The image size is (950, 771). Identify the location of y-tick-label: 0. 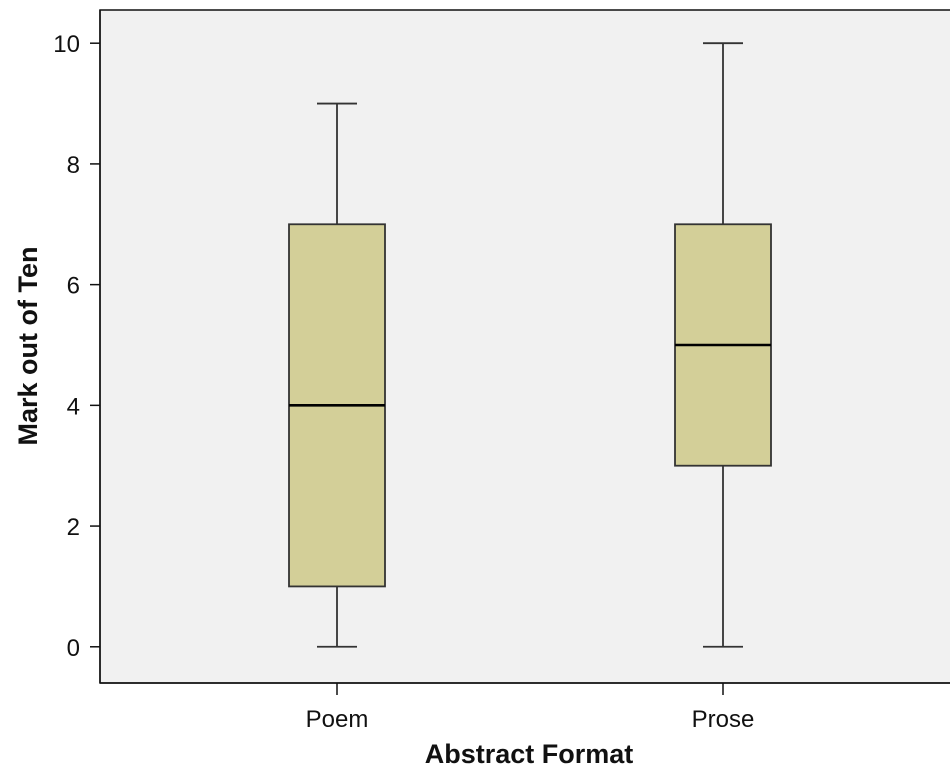
(73, 648).